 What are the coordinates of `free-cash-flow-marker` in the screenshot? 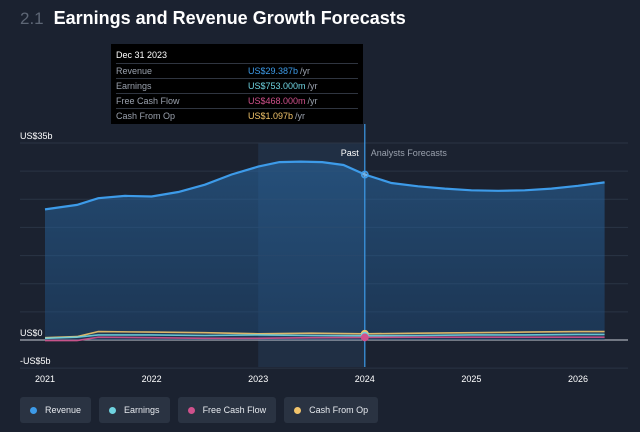 It's located at (364, 337).